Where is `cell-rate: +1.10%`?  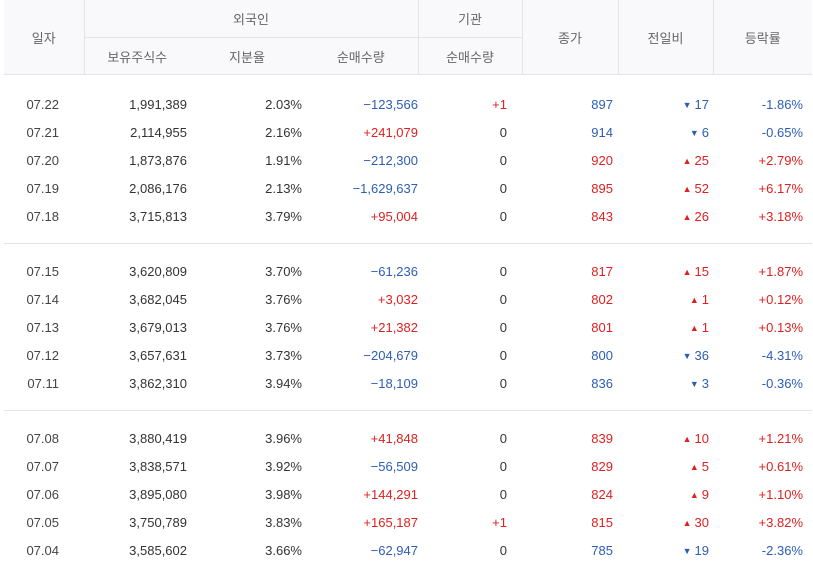 cell-rate: +1.10% is located at coordinates (780, 494).